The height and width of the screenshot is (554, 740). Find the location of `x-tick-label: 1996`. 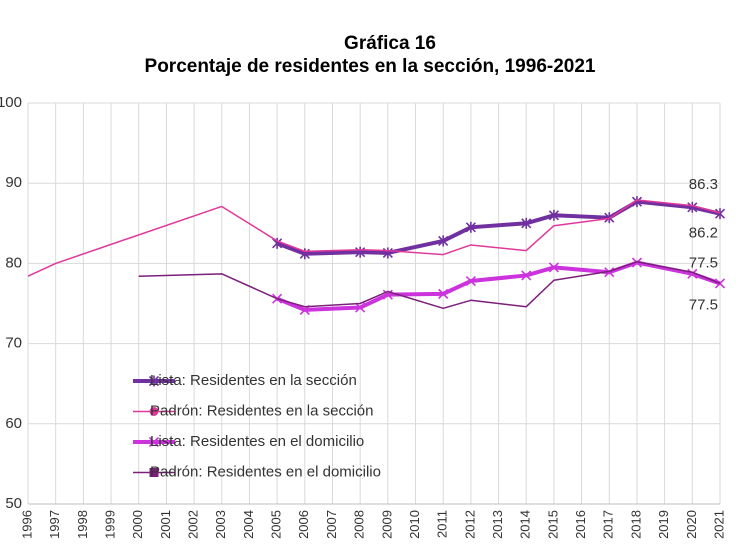

x-tick-label: 1996 is located at coordinates (26, 524).